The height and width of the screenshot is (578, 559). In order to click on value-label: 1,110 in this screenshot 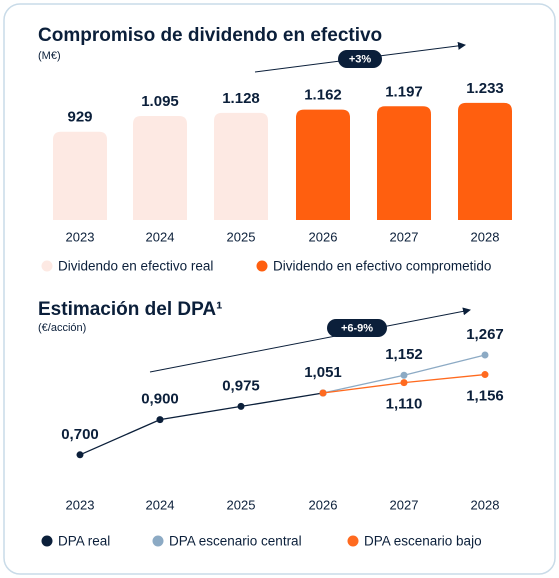, I will do `click(404, 404)`.